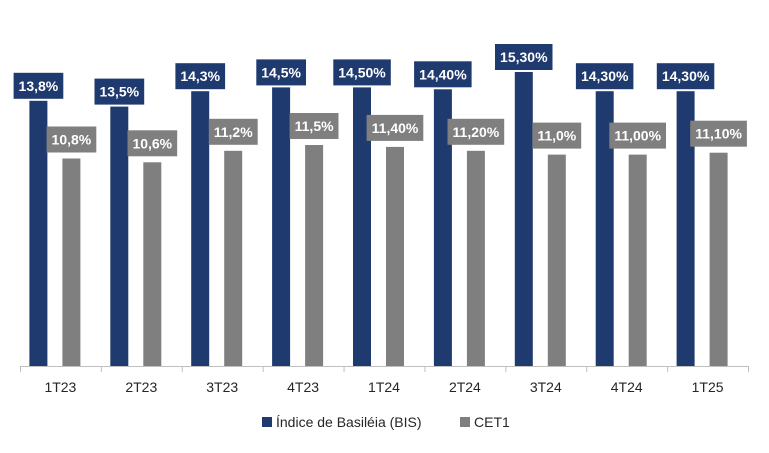 The image size is (769, 453). I want to click on data-label-cet1-1T23: 10,8%, so click(71, 139).